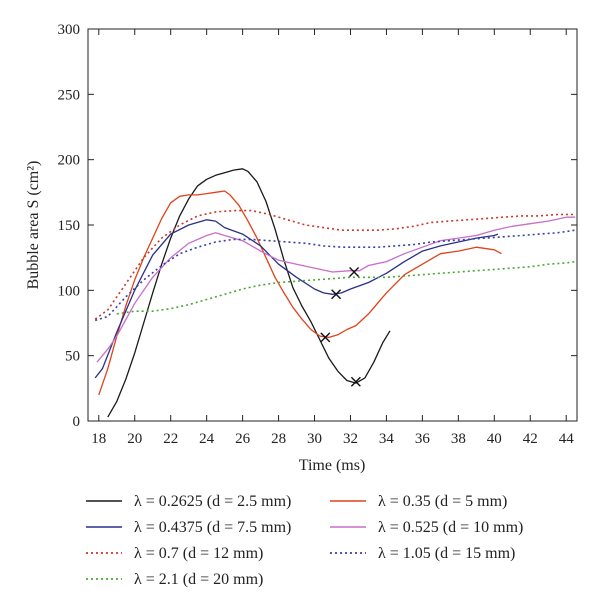  Describe the element at coordinates (314, 439) in the screenshot. I see `x-tick-label: 30` at that location.